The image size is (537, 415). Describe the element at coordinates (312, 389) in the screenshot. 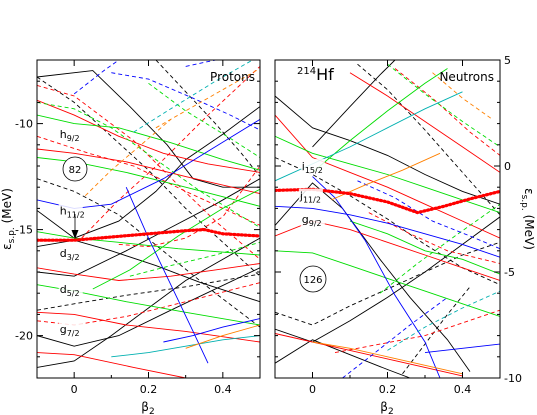

I see `neutrons-x-tick-label: 0` at that location.